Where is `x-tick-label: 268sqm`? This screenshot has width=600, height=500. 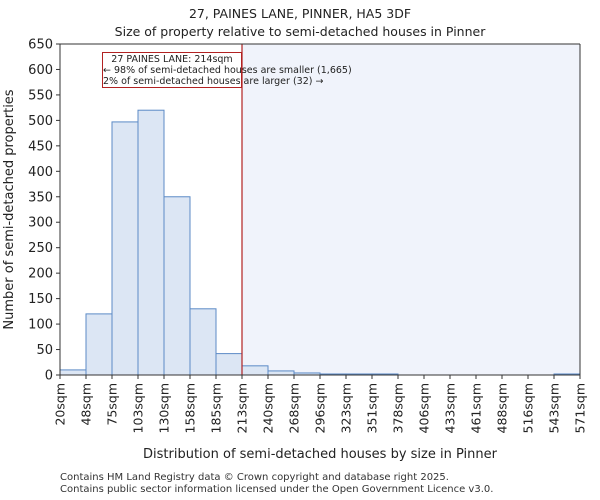
x-tick-label: 268sqm is located at coordinates (294, 408).